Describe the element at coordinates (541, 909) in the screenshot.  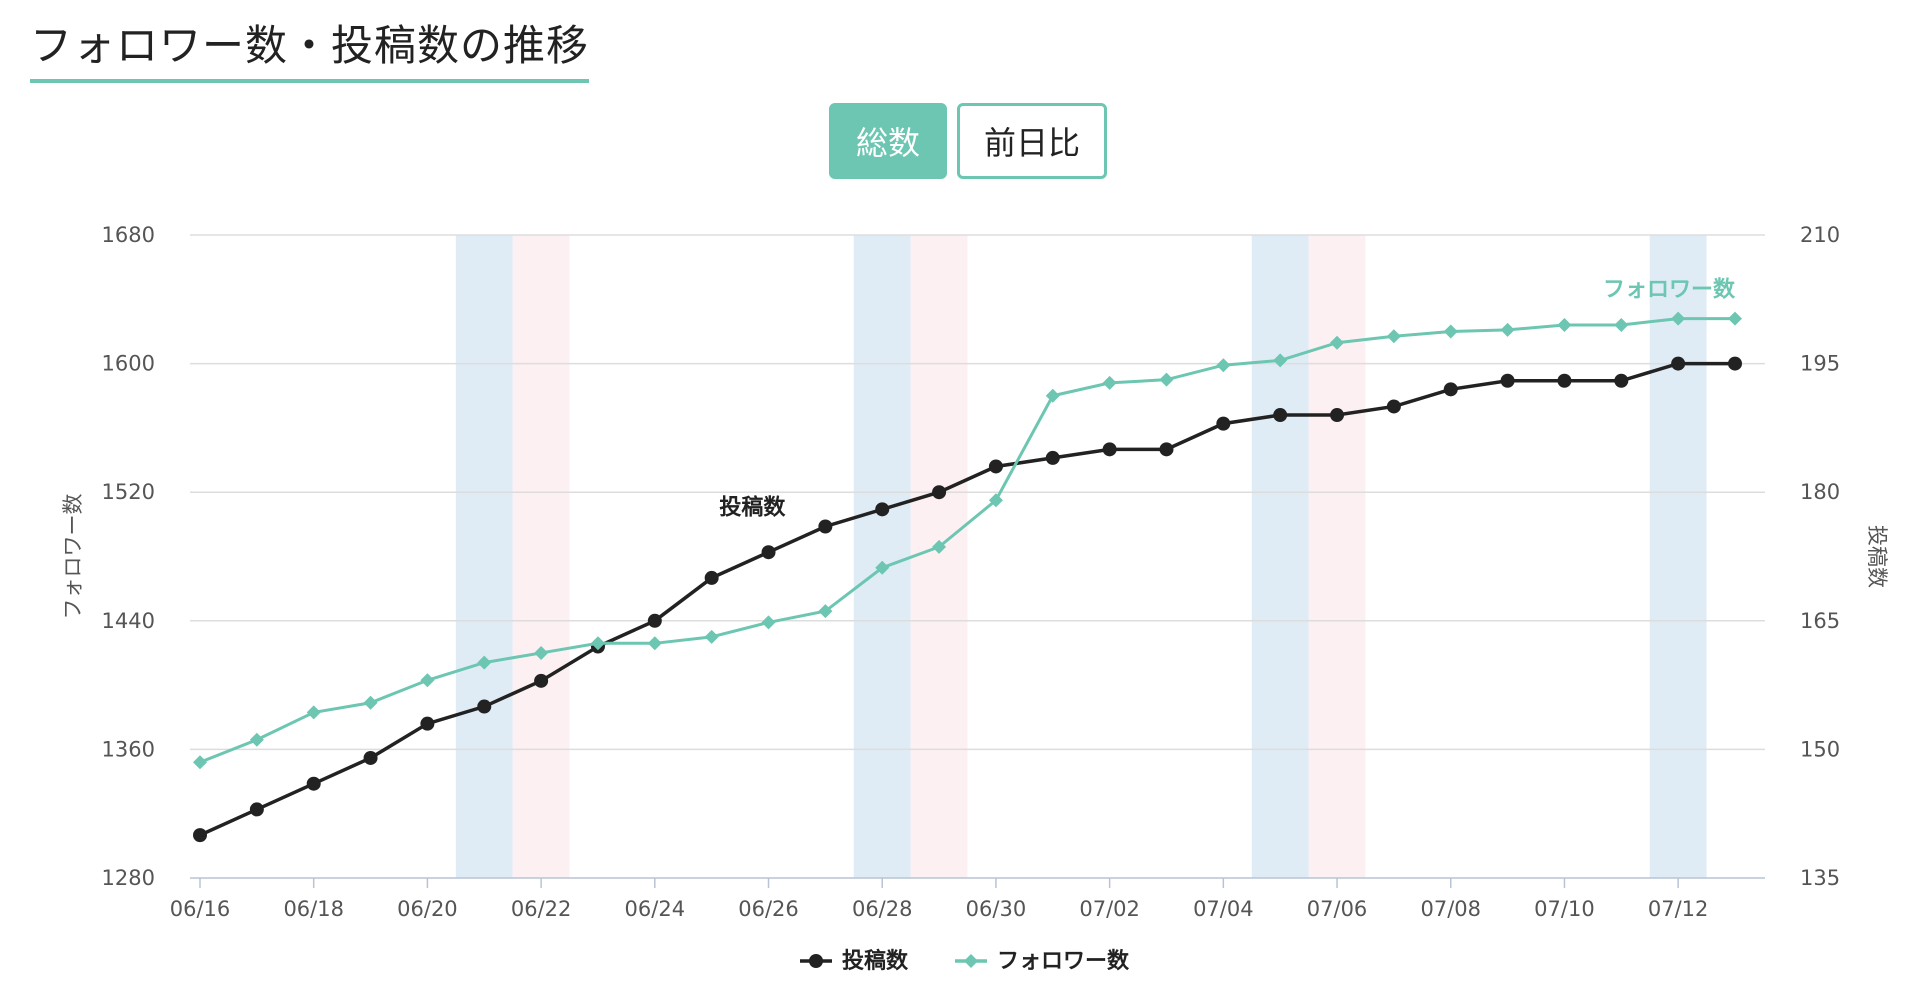
I see `x-tick-label: 06/22` at that location.